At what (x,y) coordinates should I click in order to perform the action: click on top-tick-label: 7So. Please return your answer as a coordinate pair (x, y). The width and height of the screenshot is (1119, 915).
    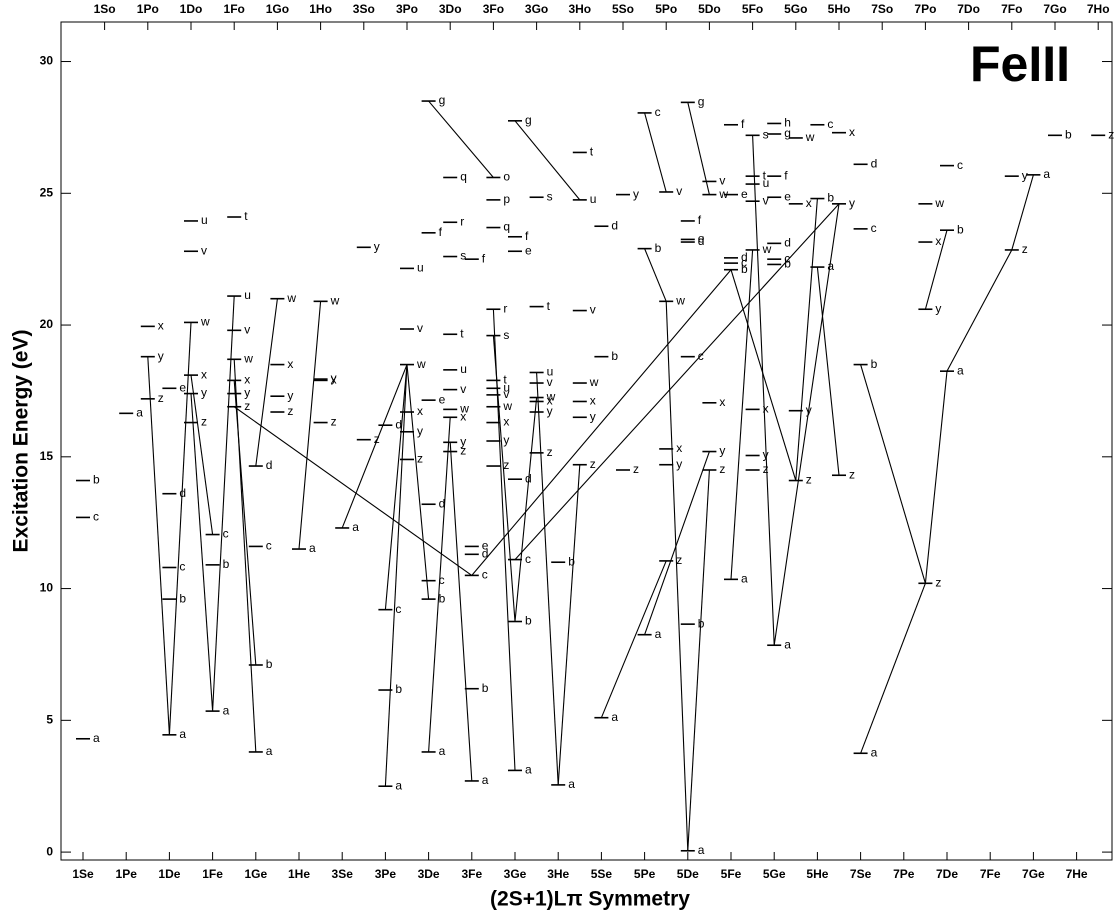
    Looking at the image, I should click on (882, 9).